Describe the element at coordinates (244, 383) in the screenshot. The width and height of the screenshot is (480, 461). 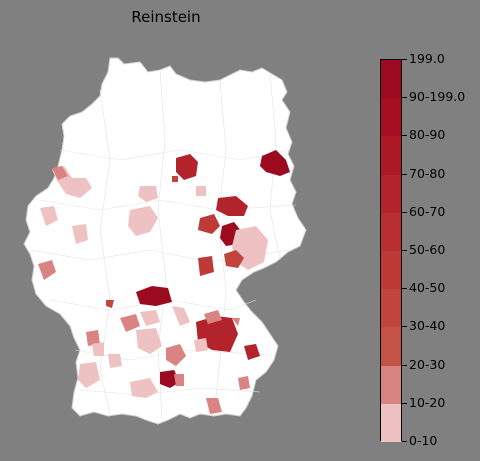
I see `region-pink-se` at that location.